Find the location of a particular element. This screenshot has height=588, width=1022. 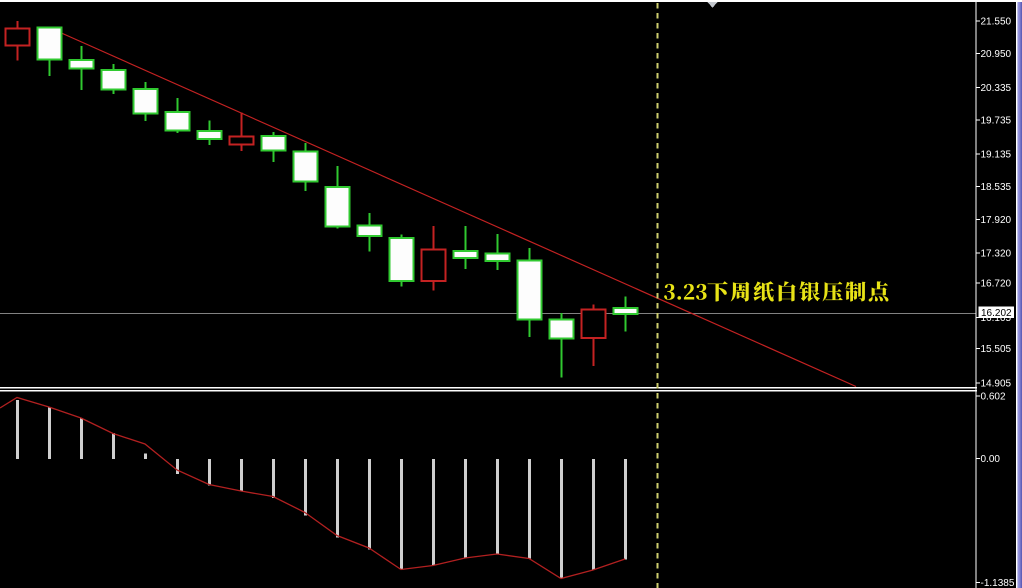

svg-text: 15.505 is located at coordinates (996, 349).